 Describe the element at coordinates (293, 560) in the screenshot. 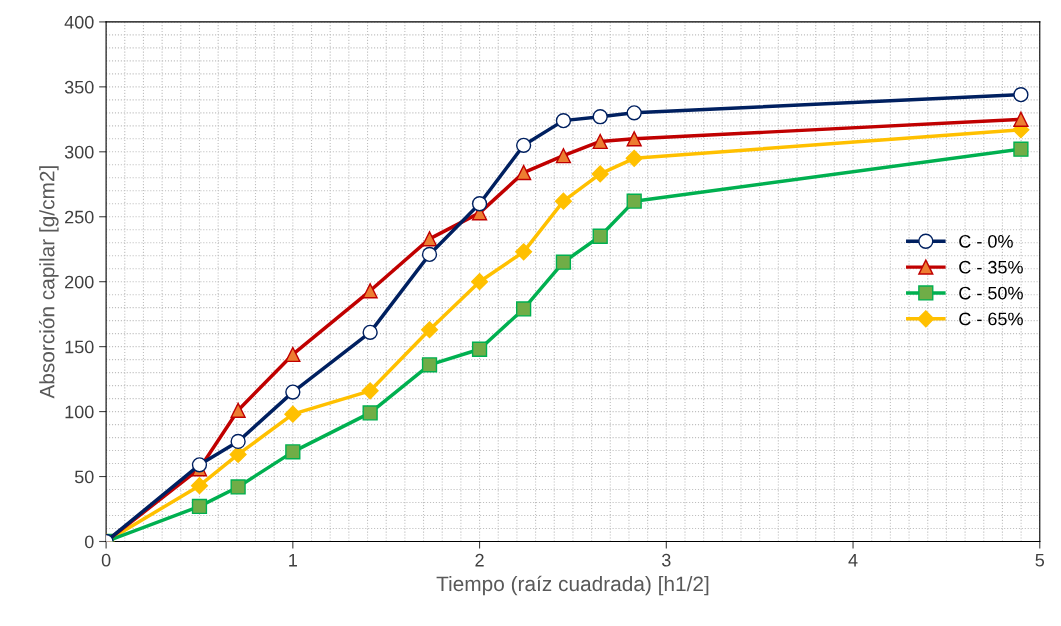

I see `x-tick-label: 1` at that location.